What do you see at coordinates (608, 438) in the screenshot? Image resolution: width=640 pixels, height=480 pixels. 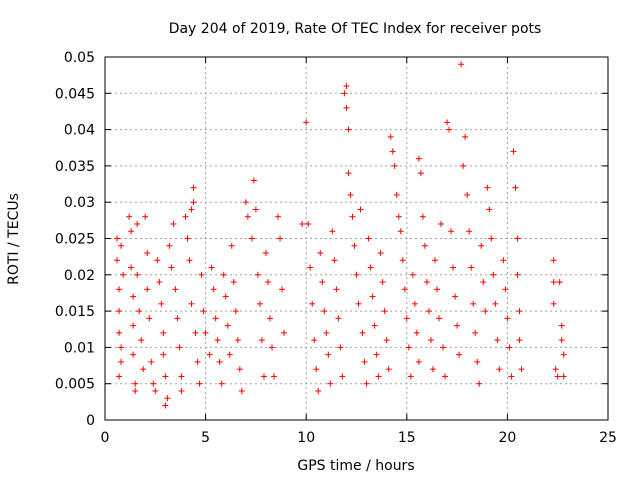 I see `x-tick-label: 25` at bounding box center [608, 438].